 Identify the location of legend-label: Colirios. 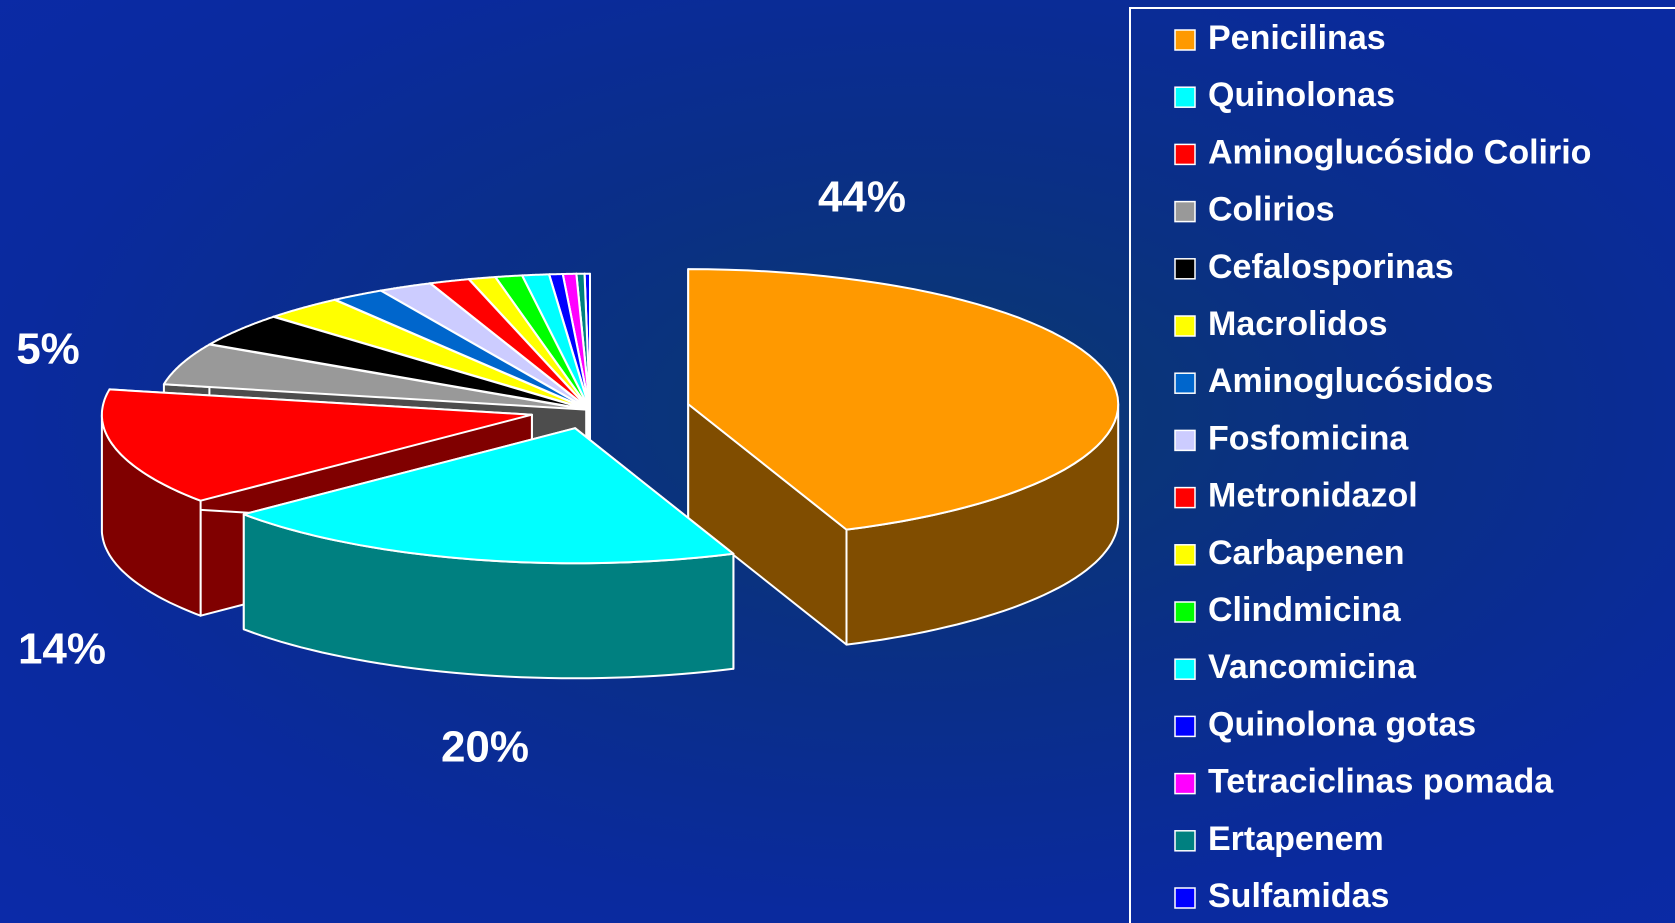
(1271, 210).